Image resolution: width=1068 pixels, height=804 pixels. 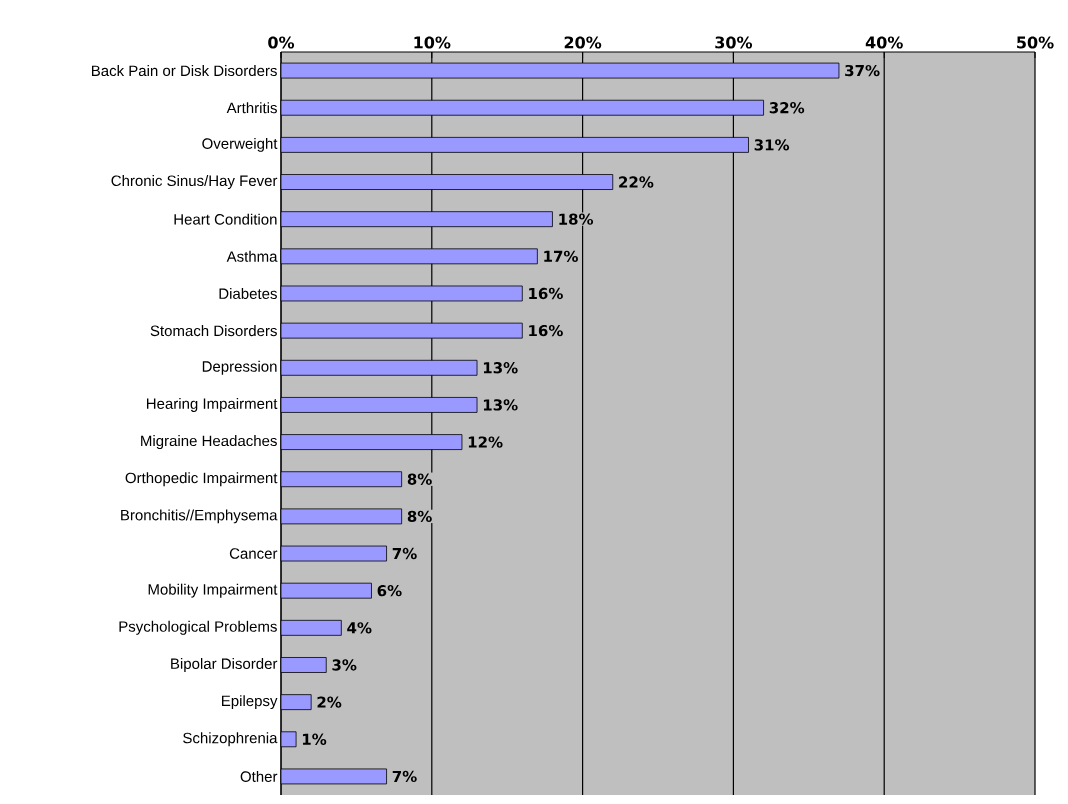 I want to click on data-label: 32%, so click(x=787, y=108).